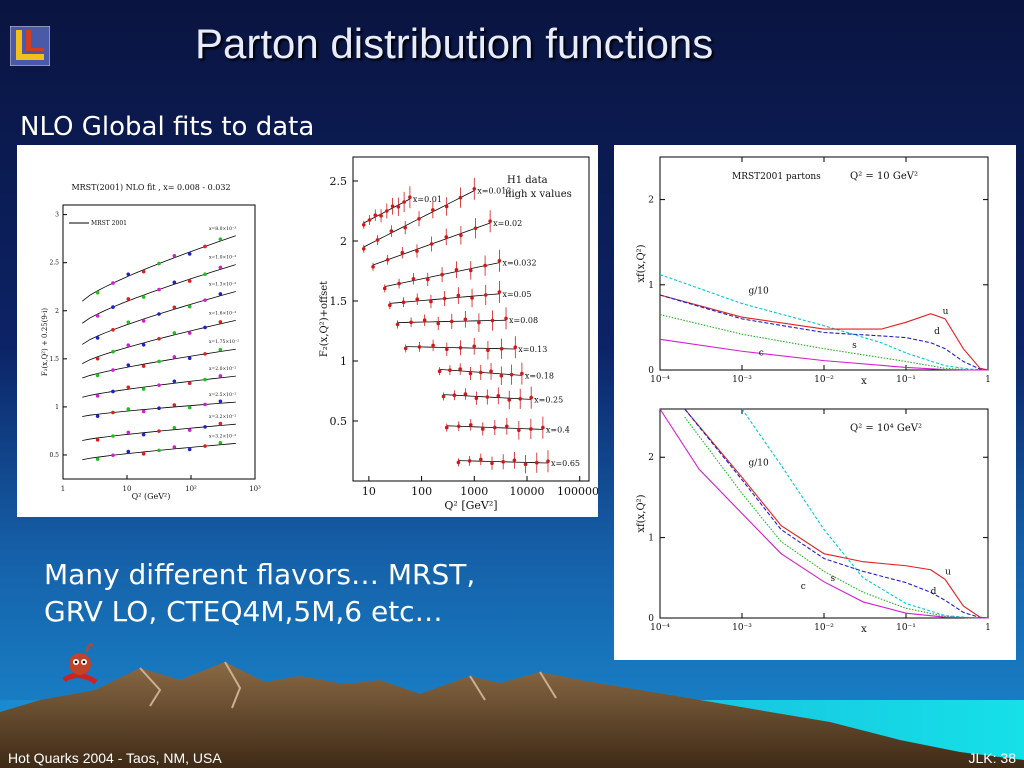  What do you see at coordinates (494, 191) in the screenshot?
I see `series-label: x=0.013` at bounding box center [494, 191].